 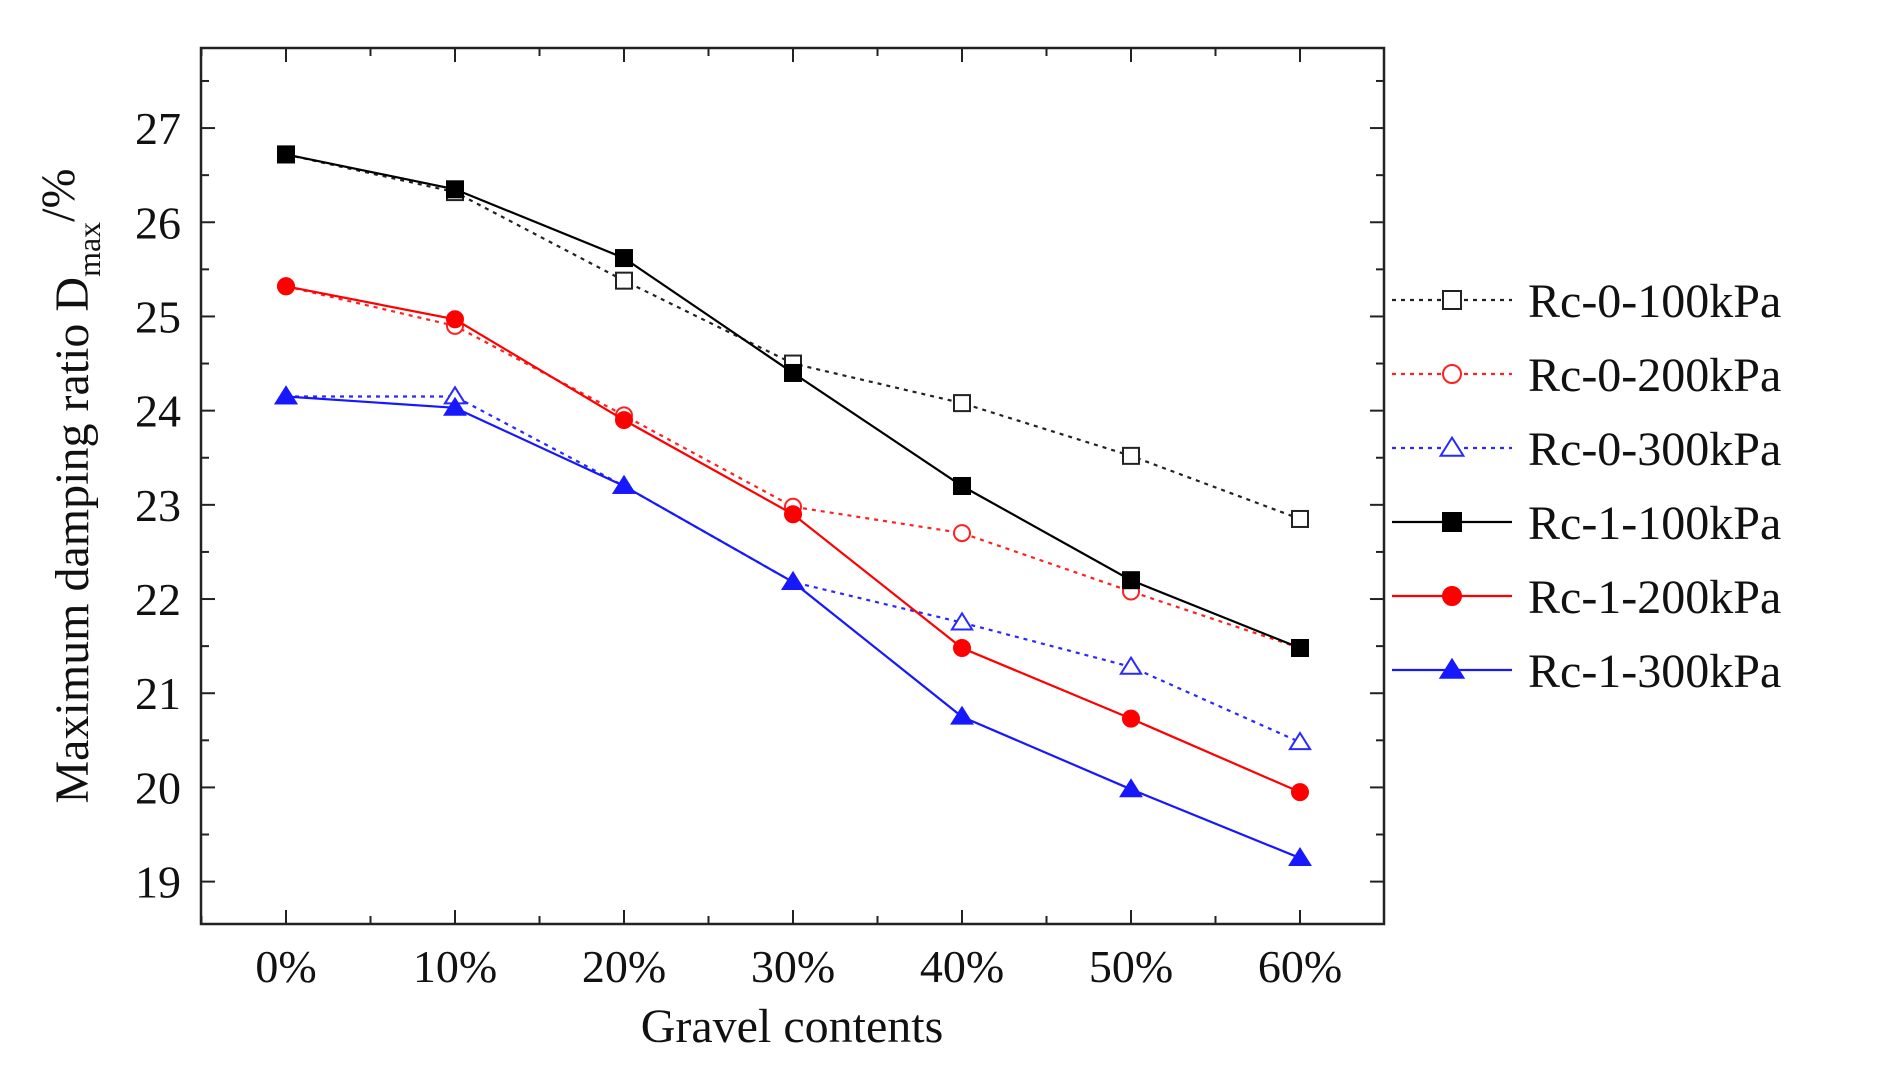 I want to click on legend-item: Rc-1-300kPa, so click(x=1586, y=671).